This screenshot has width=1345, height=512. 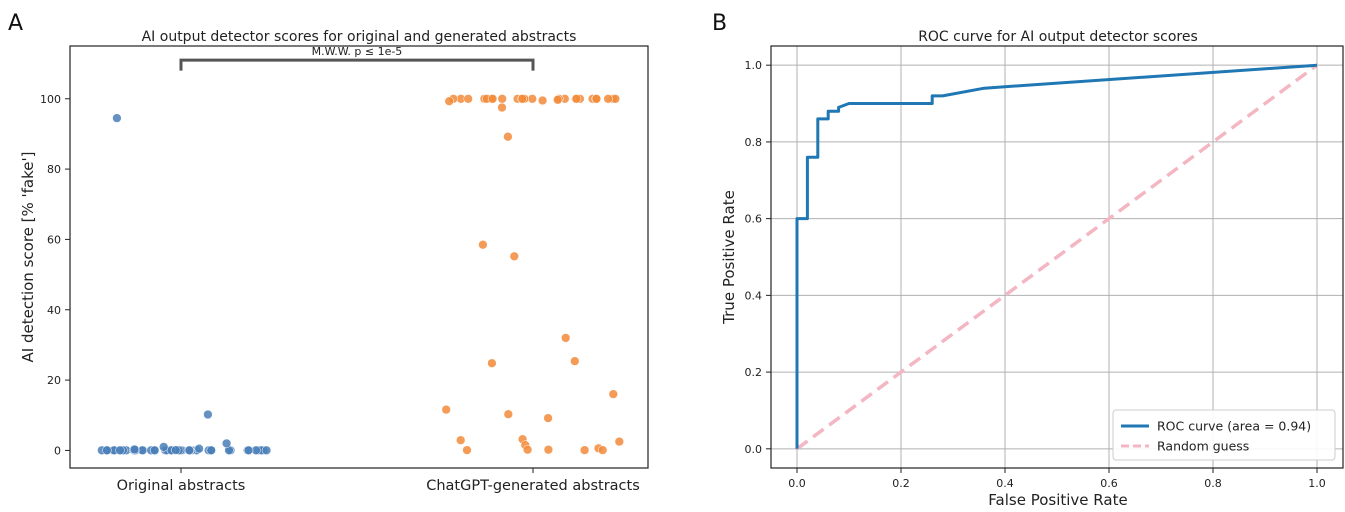 I want to click on x-tick-label: 0.0, so click(x=797, y=483).